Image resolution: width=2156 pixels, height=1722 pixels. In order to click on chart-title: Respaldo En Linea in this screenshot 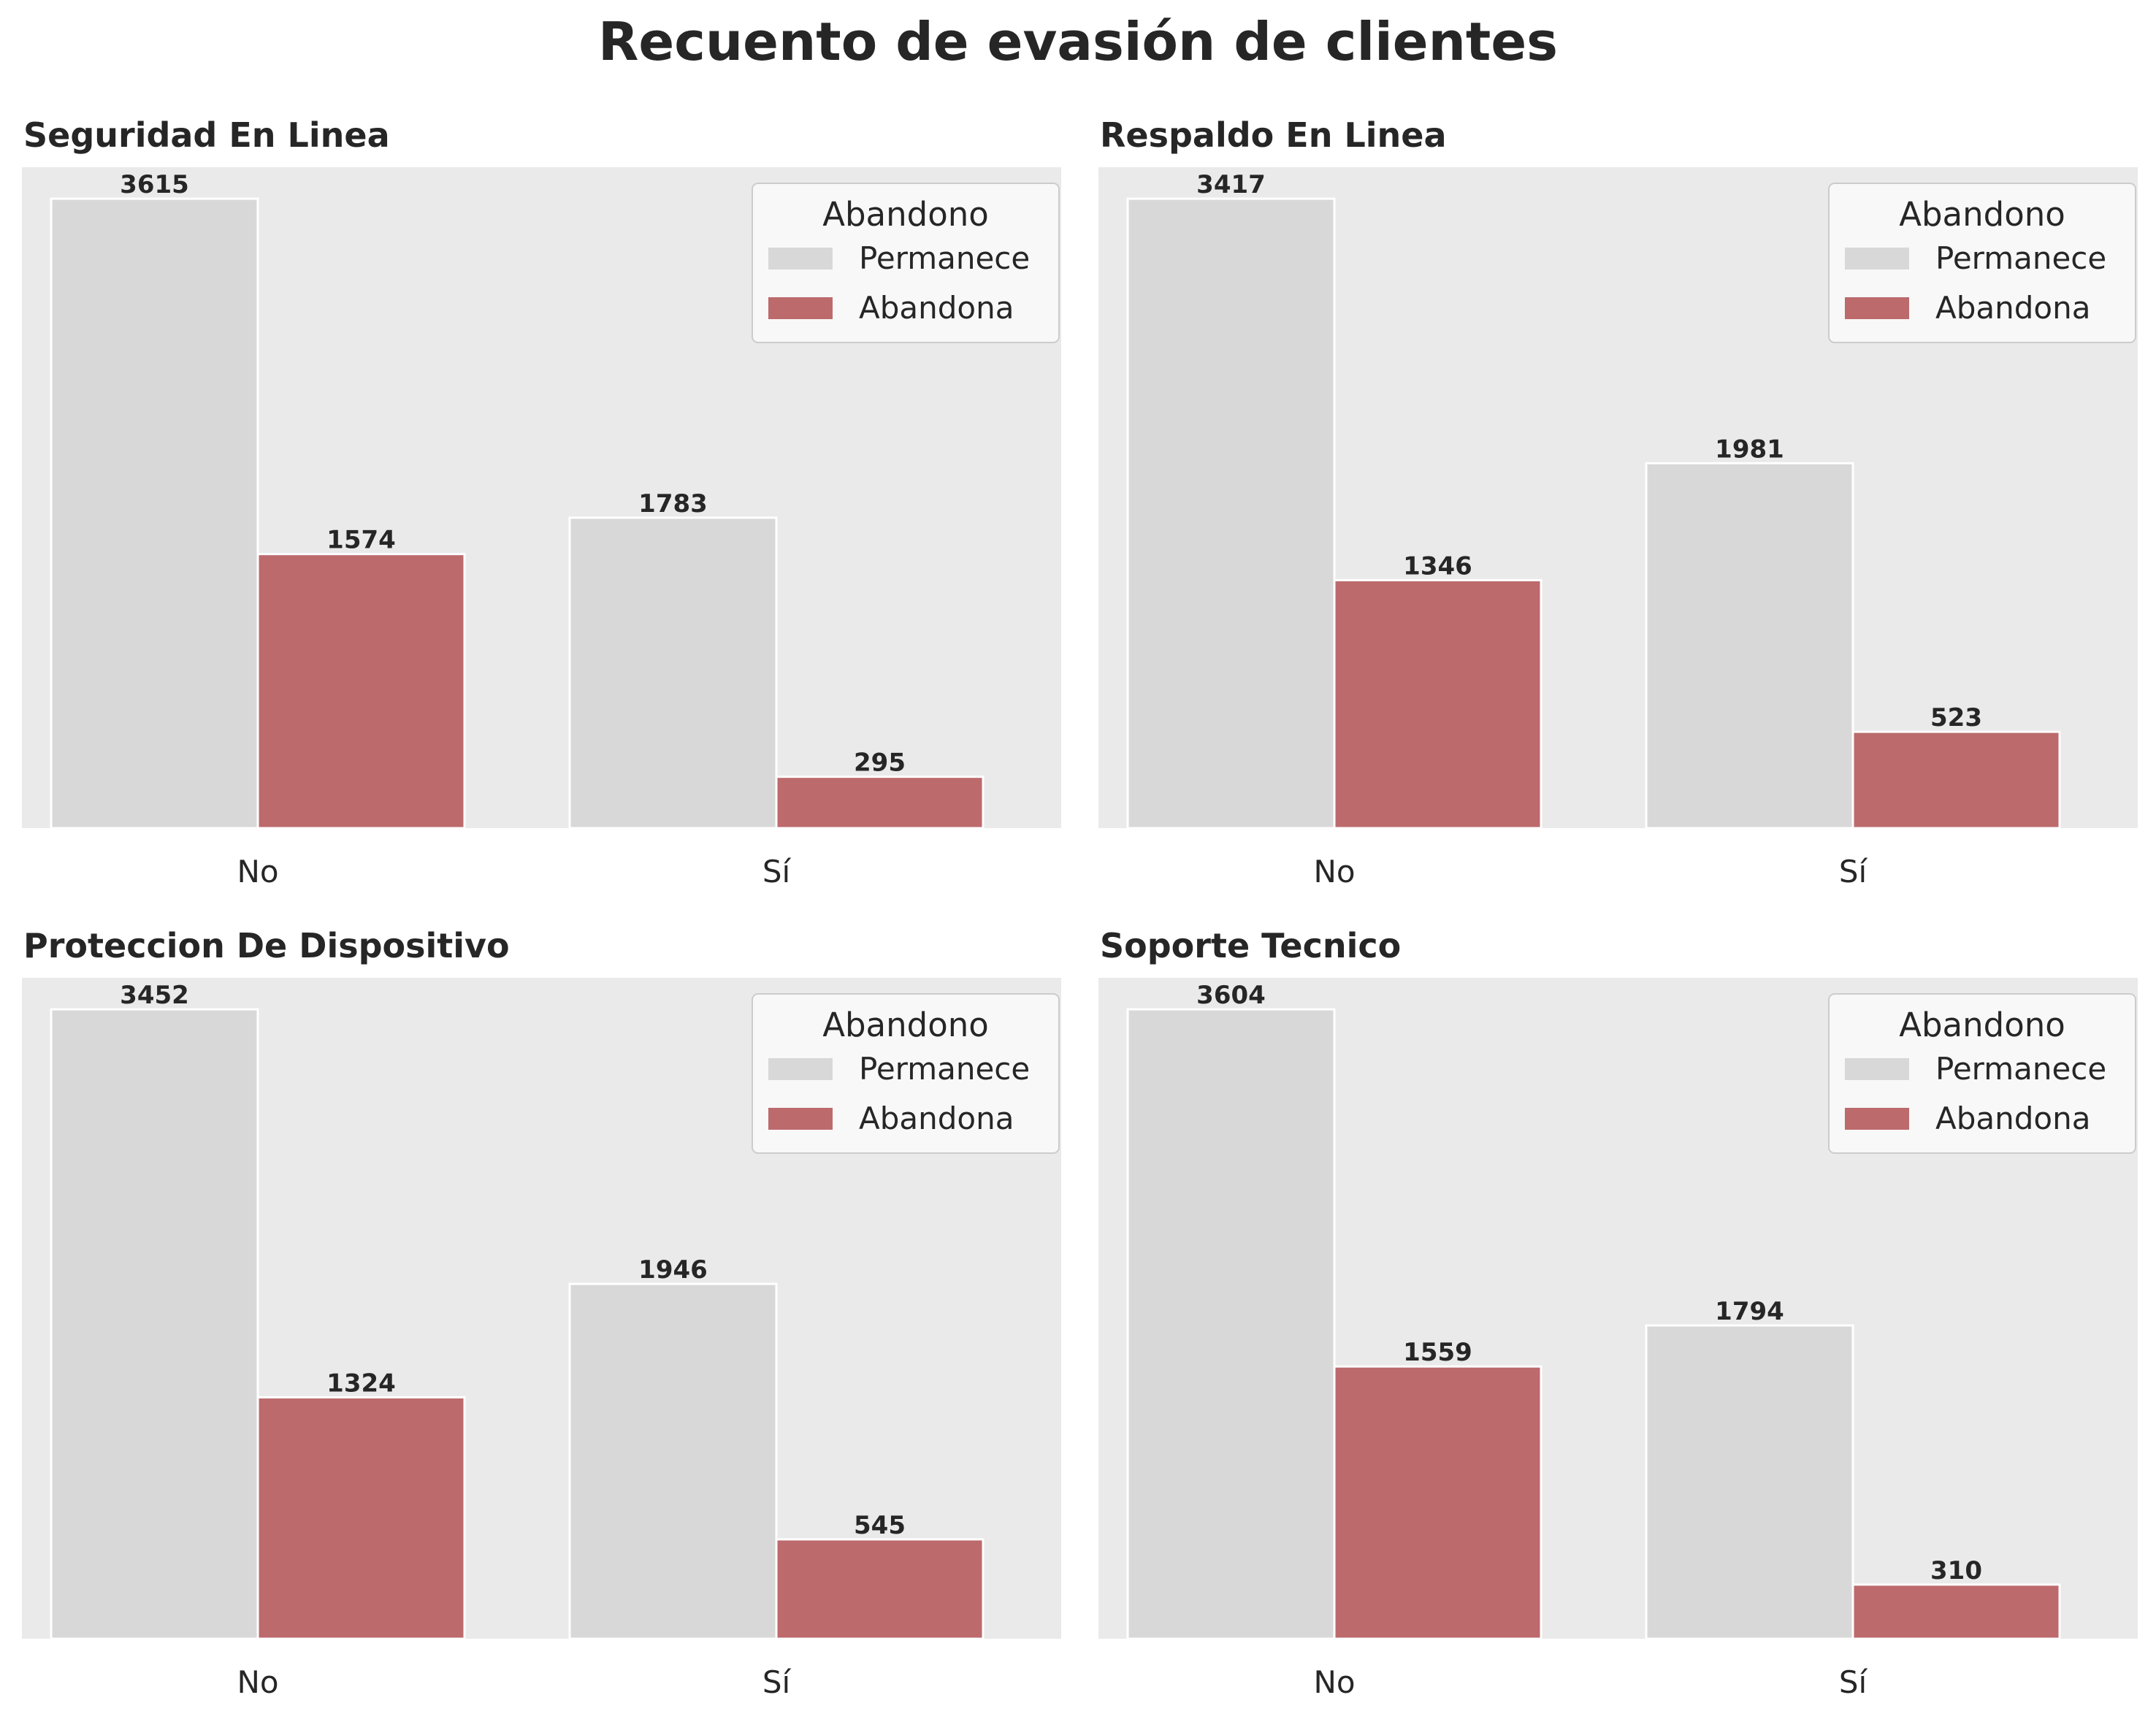, I will do `click(1274, 135)`.